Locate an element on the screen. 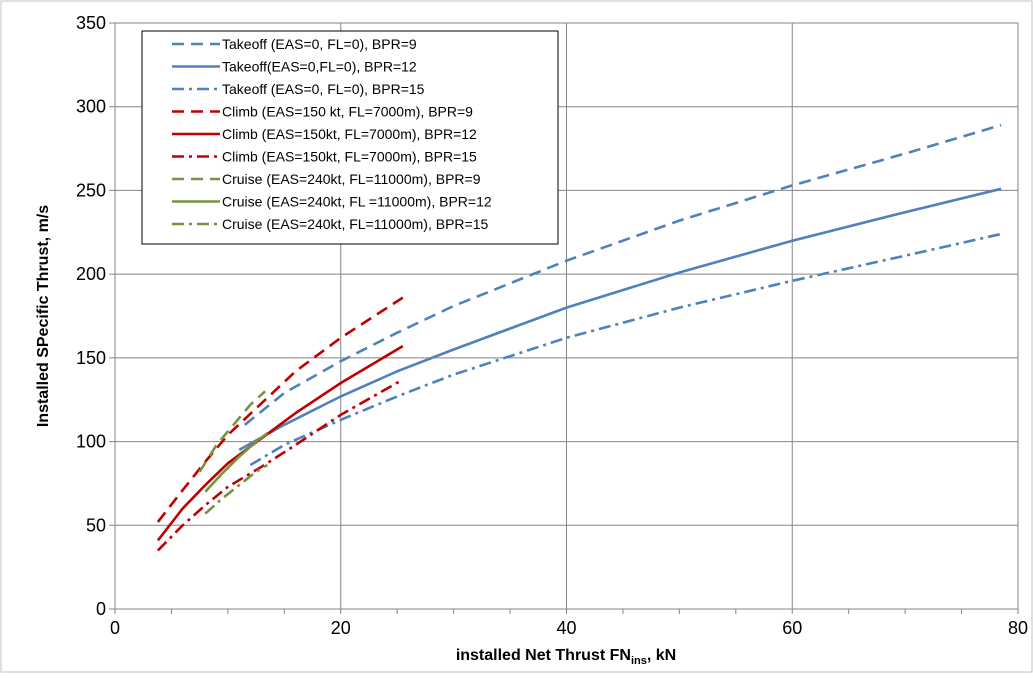 Image resolution: width=1033 pixels, height=678 pixels. legend-label: Cruise (EAS=240kt, FL =11000m), BPR=12 is located at coordinates (357, 202).